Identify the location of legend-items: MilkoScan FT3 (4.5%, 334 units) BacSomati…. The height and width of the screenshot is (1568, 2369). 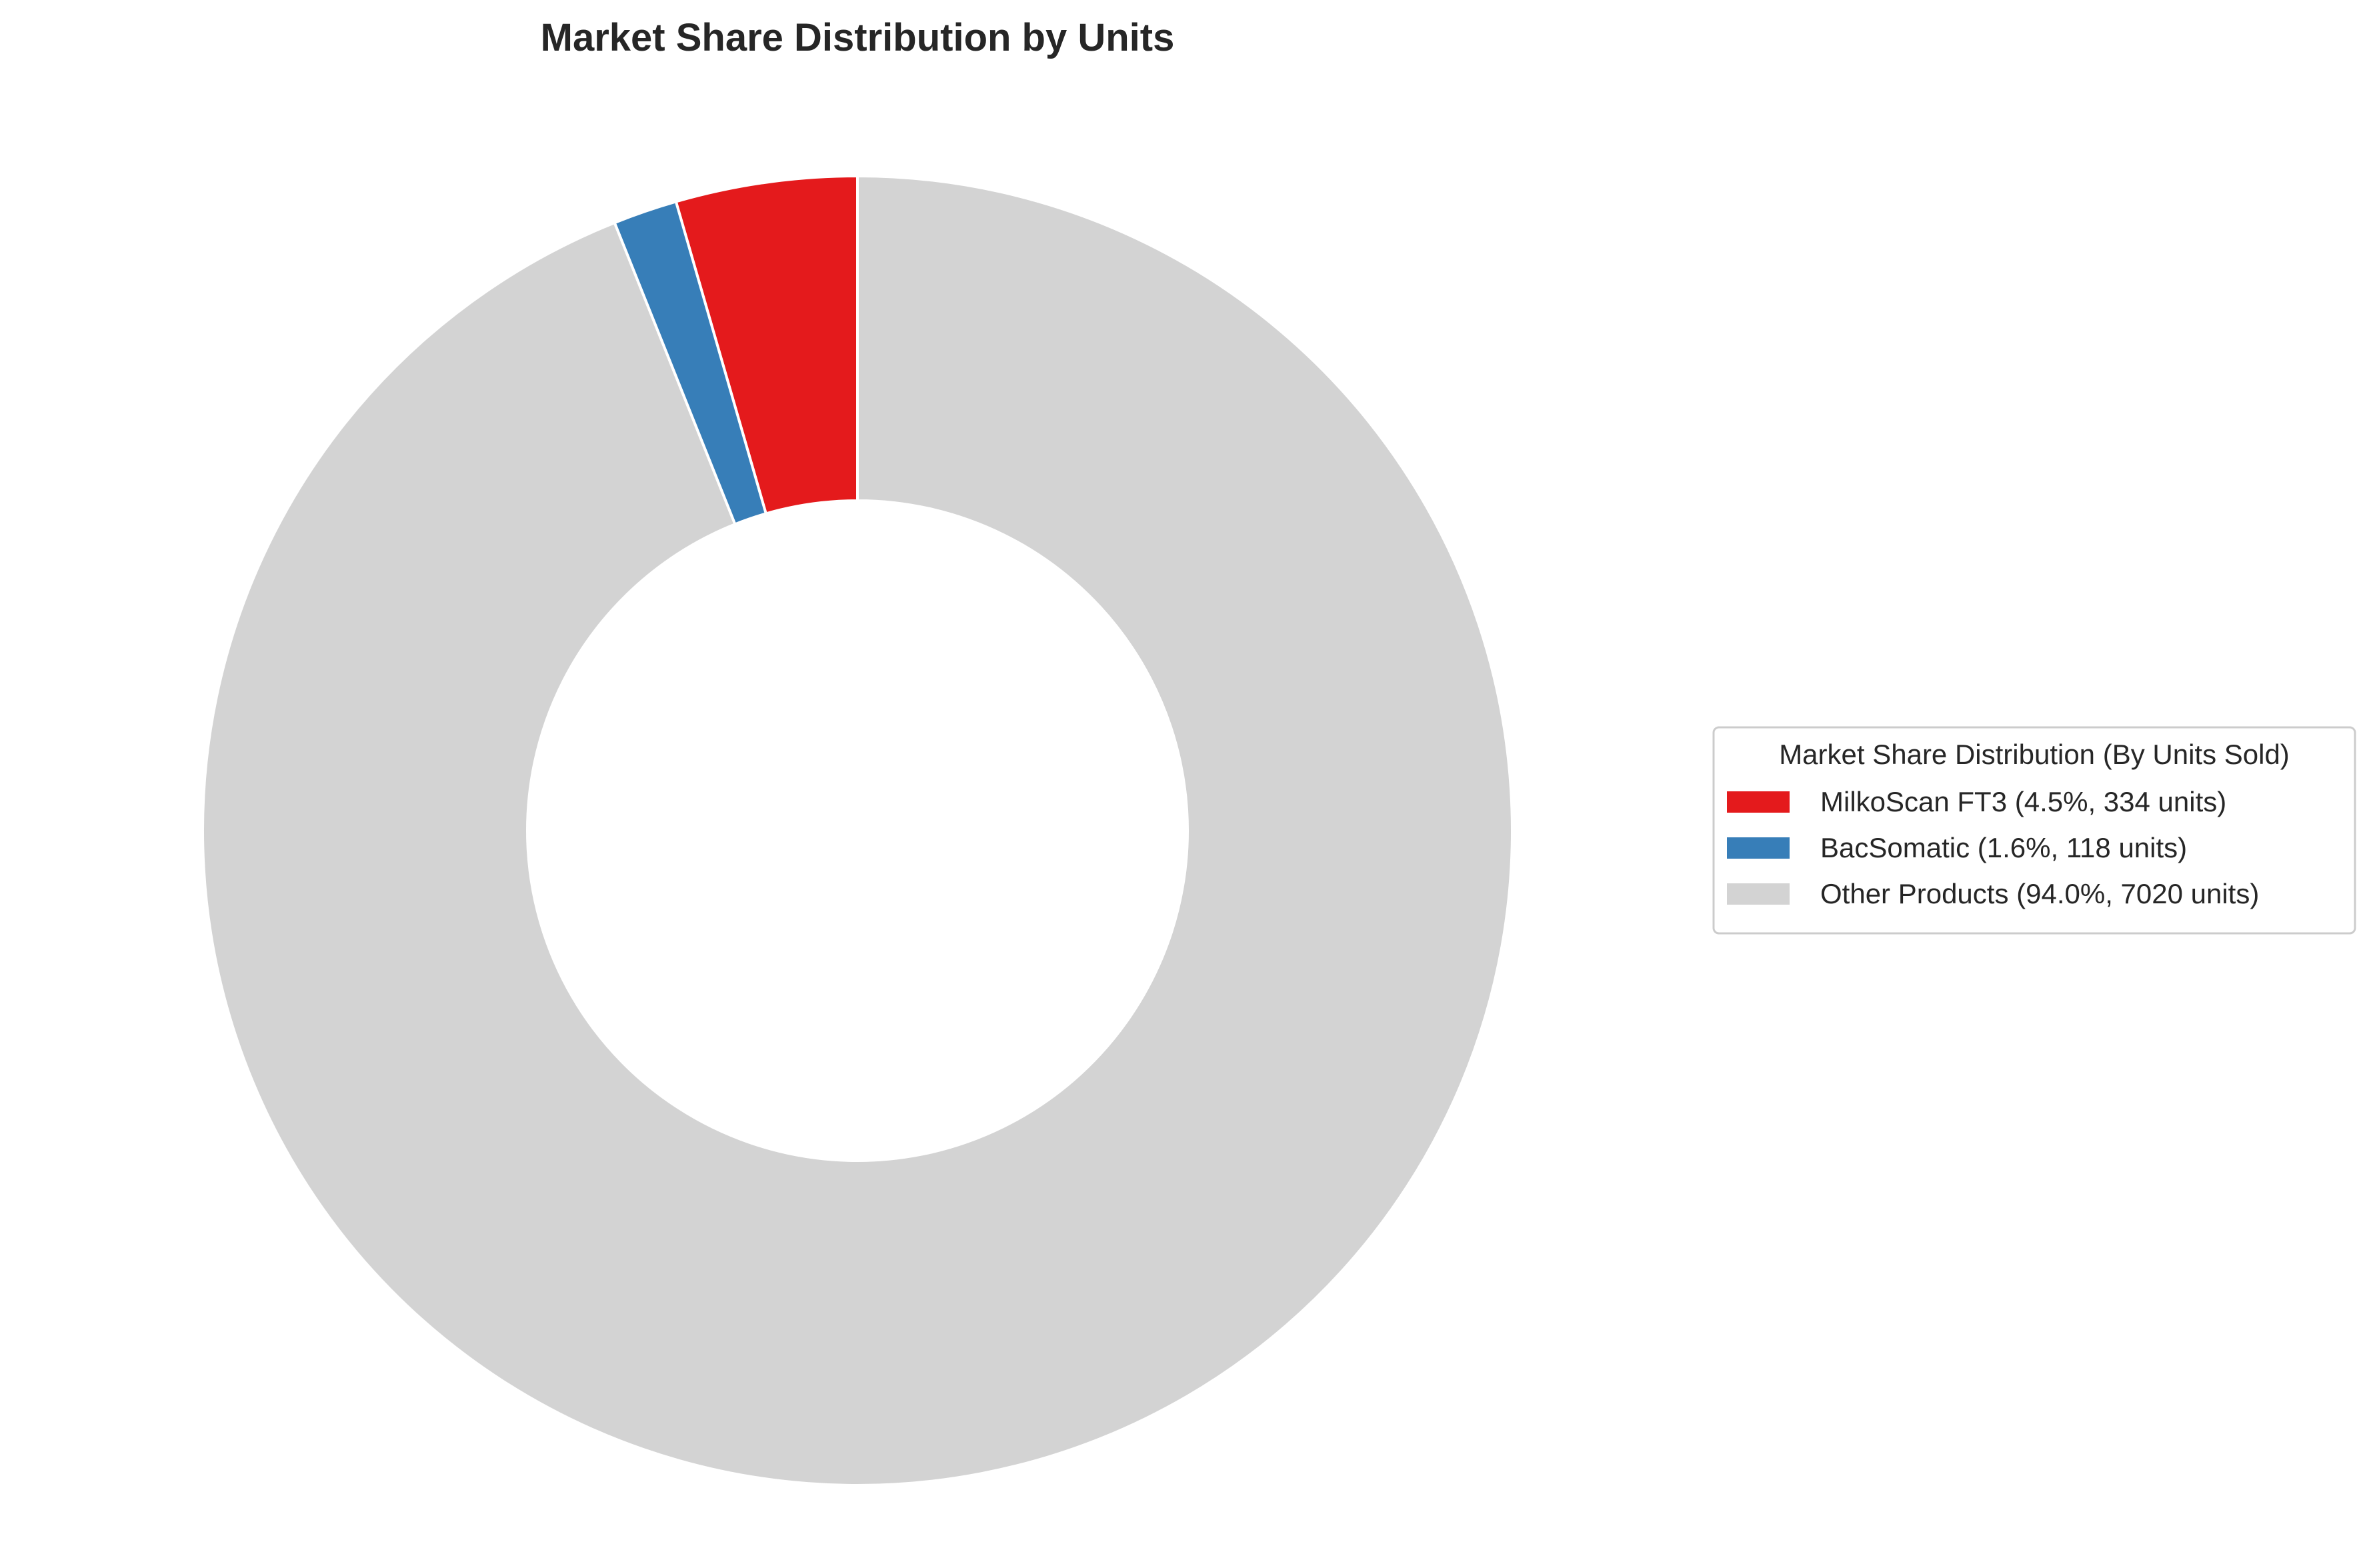
(1993, 847).